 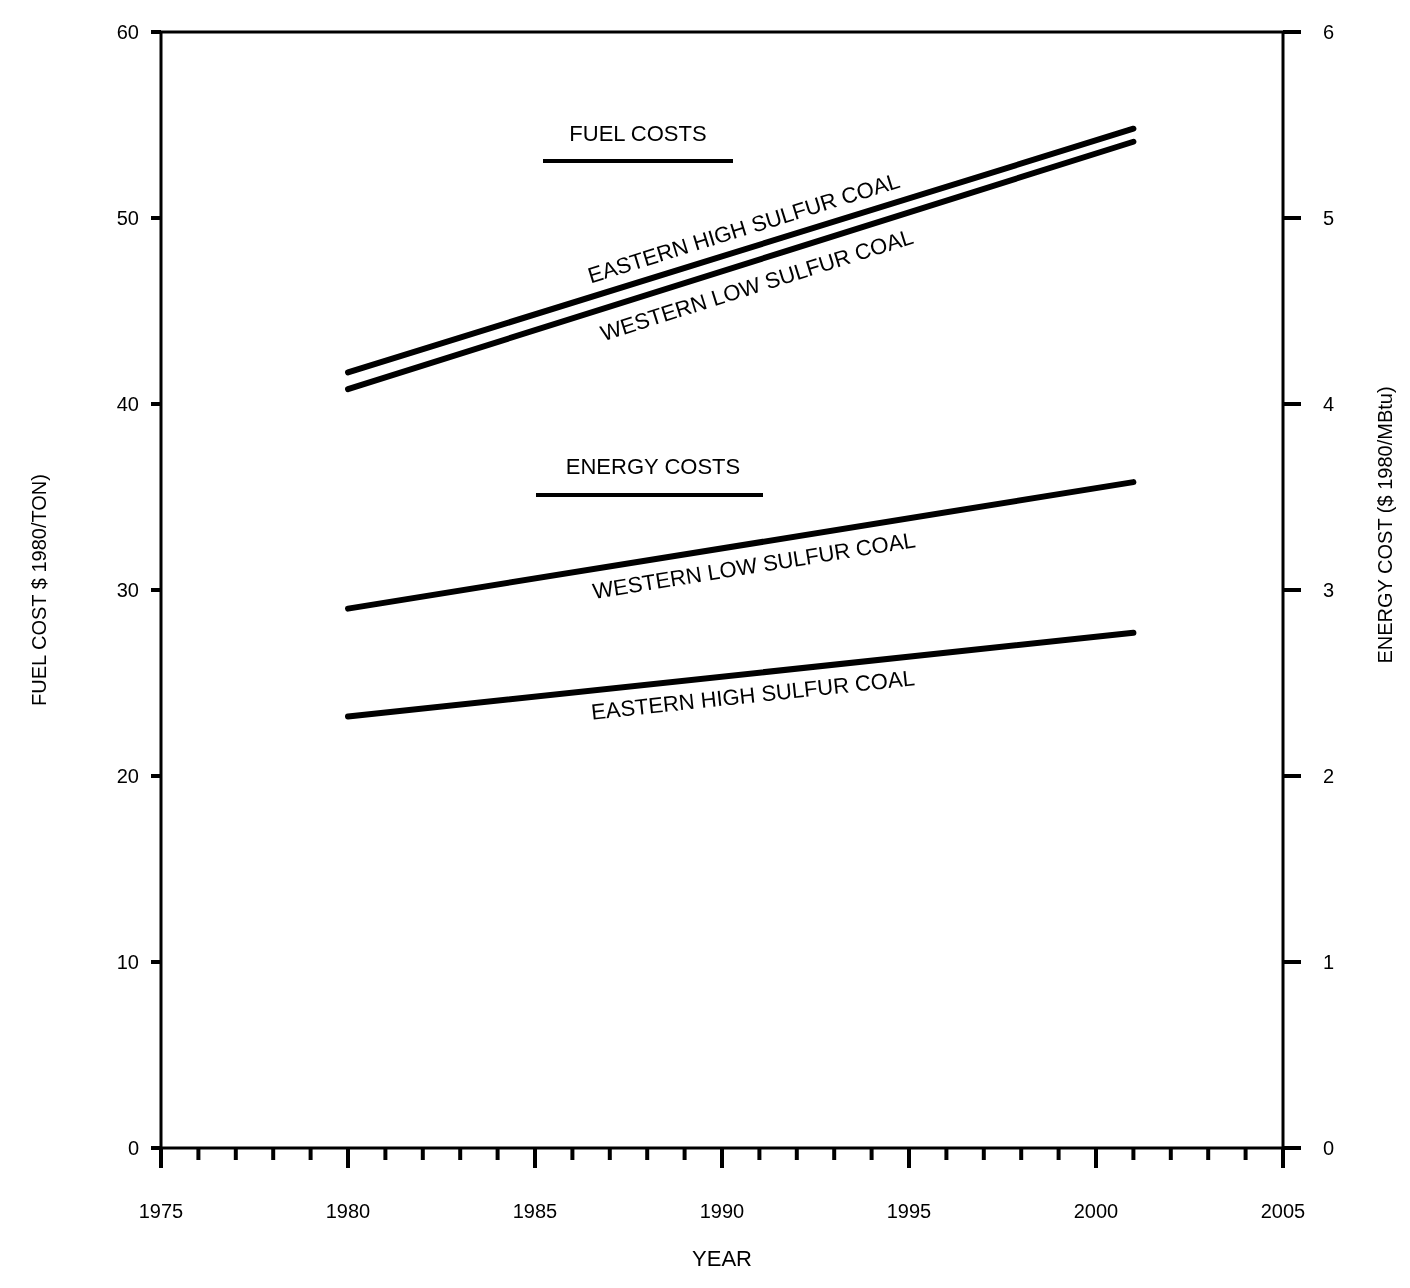 What do you see at coordinates (1283, 1211) in the screenshot?
I see `x-tick-label: 2005` at bounding box center [1283, 1211].